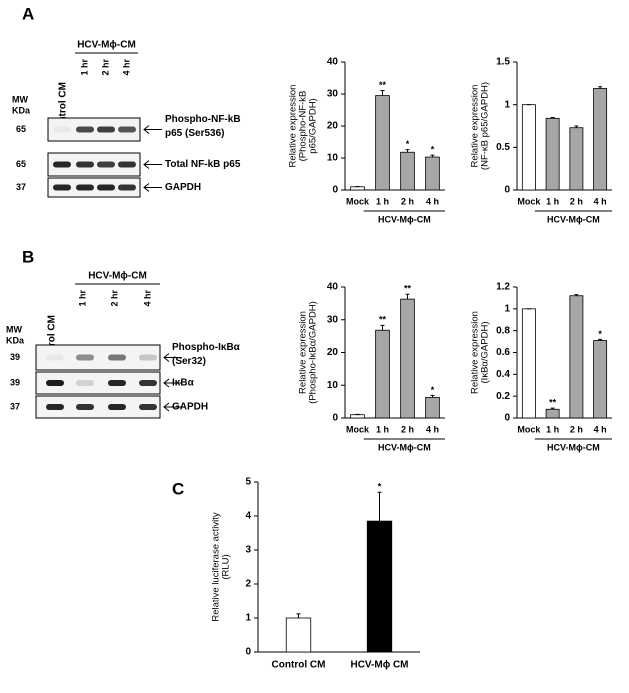 This screenshot has width=629, height=693. I want to click on lane-label: 1 hr, so click(82, 298).